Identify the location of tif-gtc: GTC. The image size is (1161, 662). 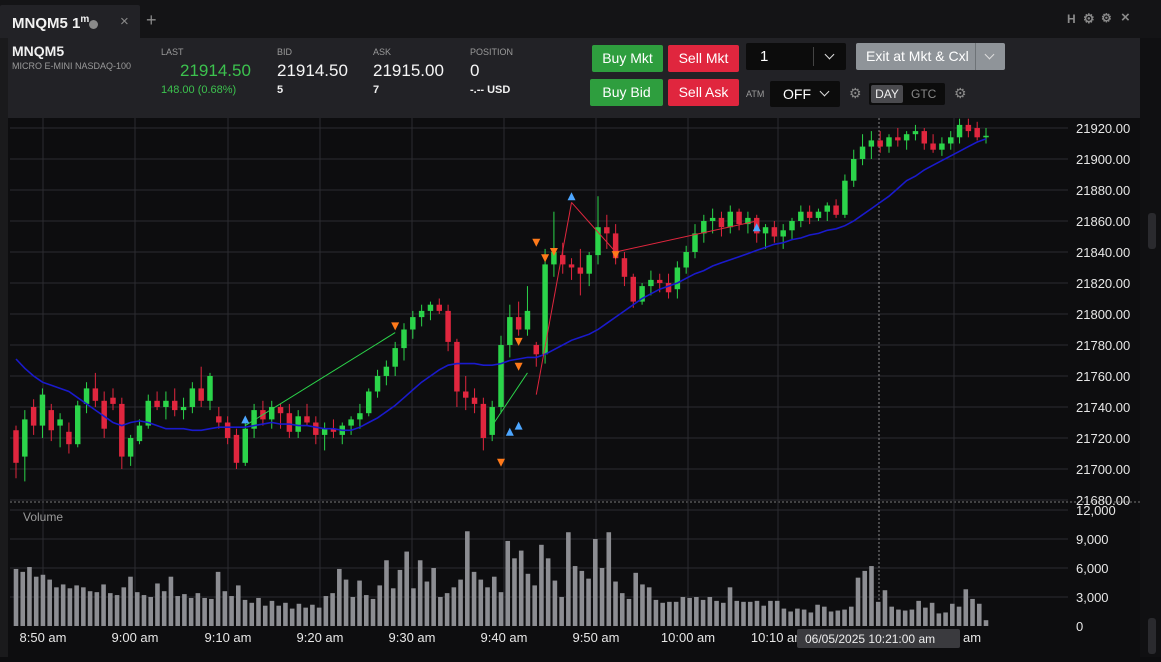
(924, 94).